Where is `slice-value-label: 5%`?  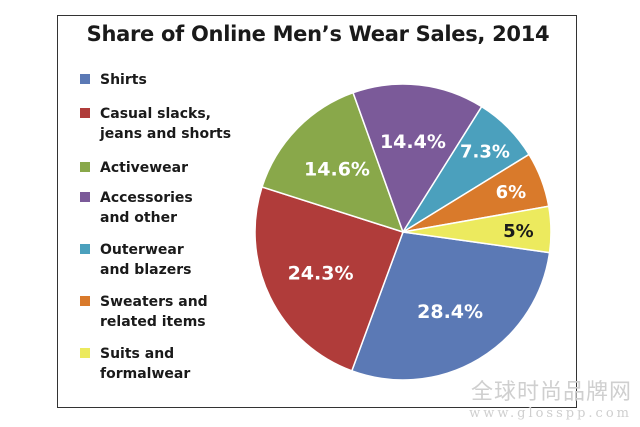 slice-value-label: 5% is located at coordinates (518, 231).